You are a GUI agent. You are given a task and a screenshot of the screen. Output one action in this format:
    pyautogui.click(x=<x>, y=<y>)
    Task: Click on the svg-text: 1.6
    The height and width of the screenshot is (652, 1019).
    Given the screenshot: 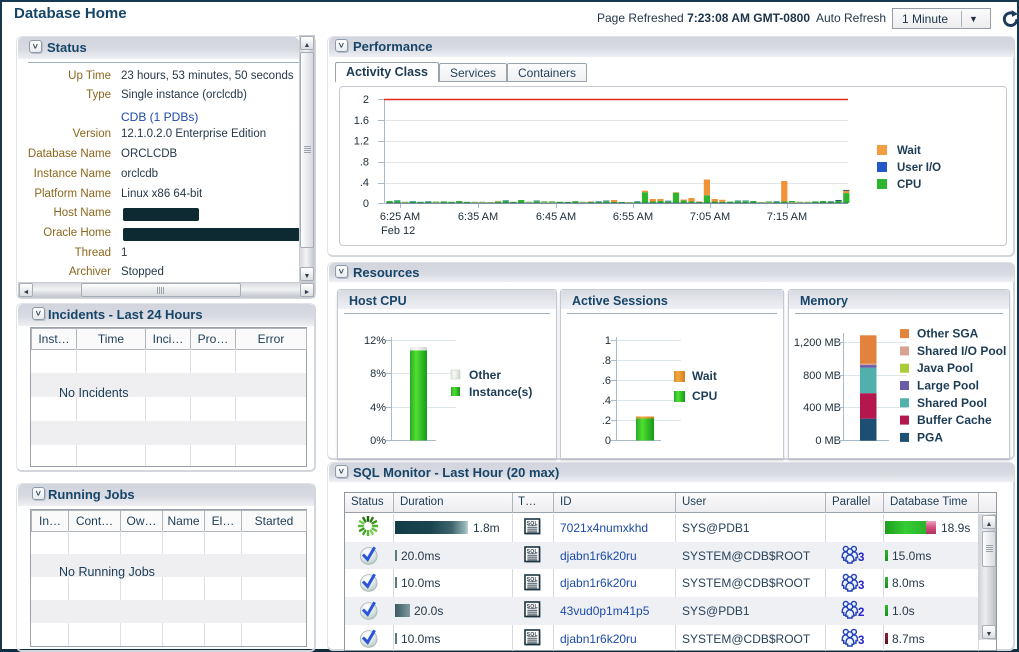 What is the action you would take?
    pyautogui.click(x=361, y=121)
    